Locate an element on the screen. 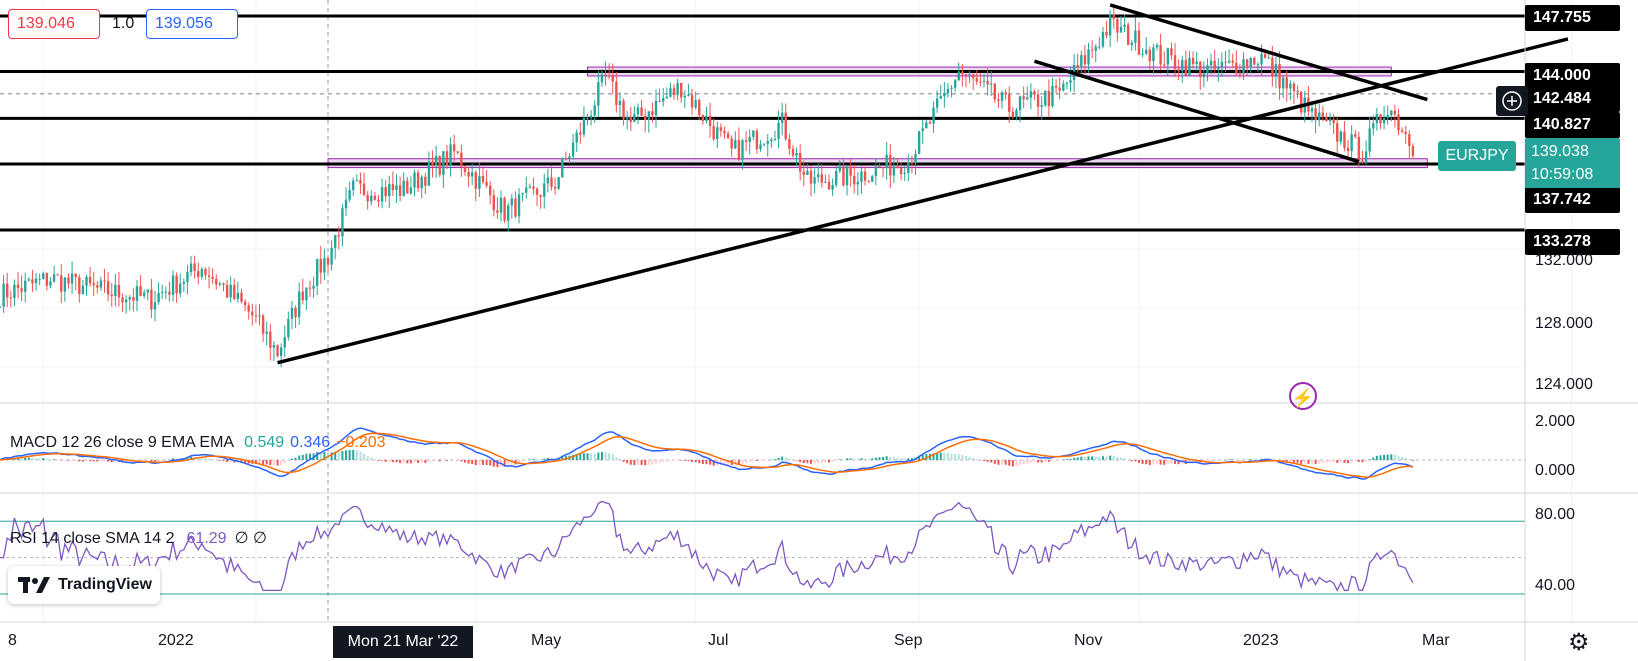  price-tick-132: 132.000 is located at coordinates (1564, 260).